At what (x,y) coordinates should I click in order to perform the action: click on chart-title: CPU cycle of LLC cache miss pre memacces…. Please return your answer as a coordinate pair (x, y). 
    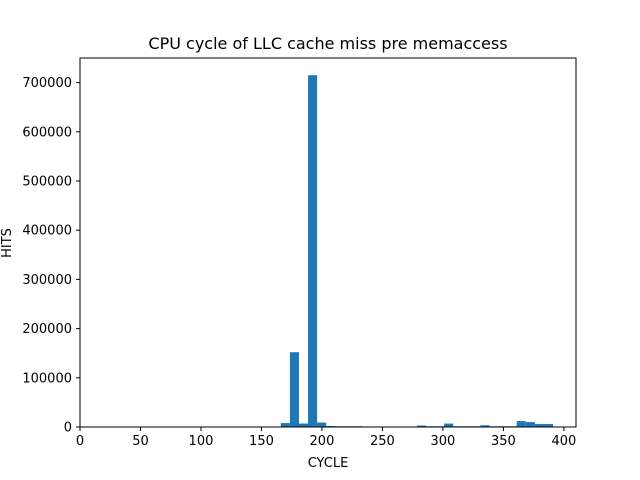
    Looking at the image, I should click on (327, 43).